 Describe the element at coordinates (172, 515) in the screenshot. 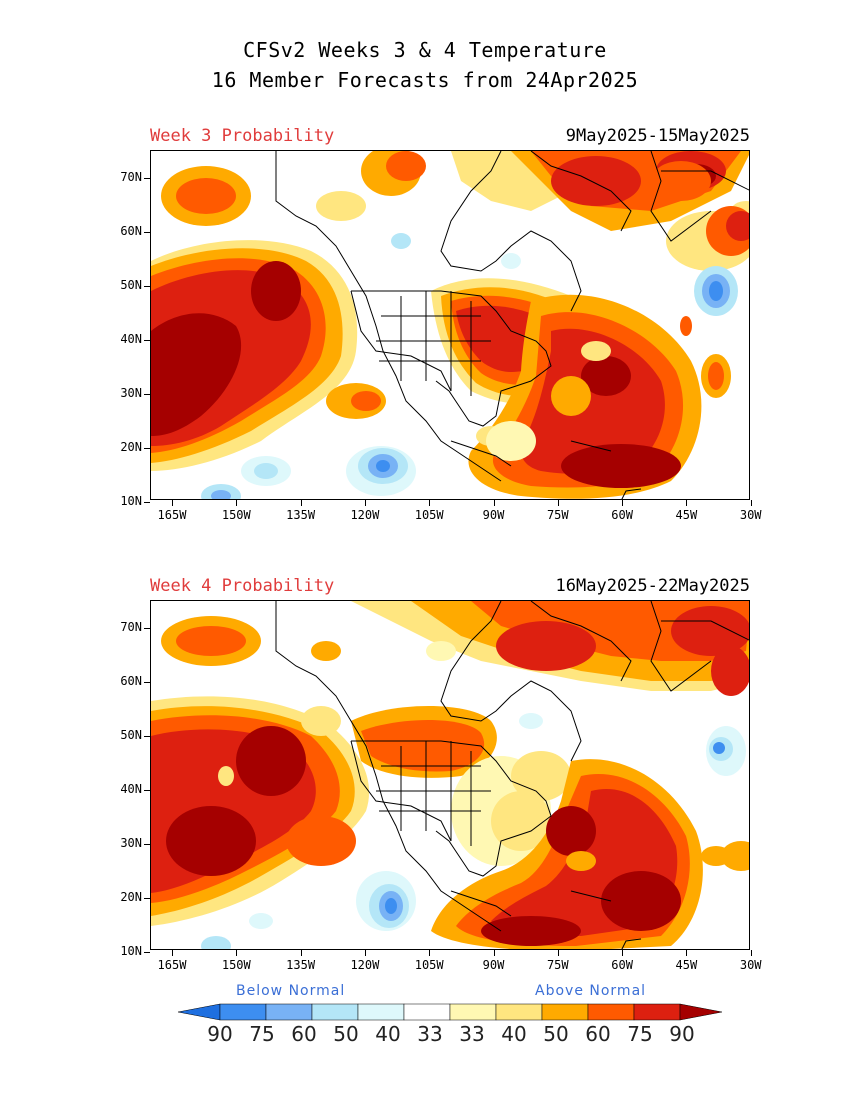

I see `lon-tick-label: 165W` at that location.